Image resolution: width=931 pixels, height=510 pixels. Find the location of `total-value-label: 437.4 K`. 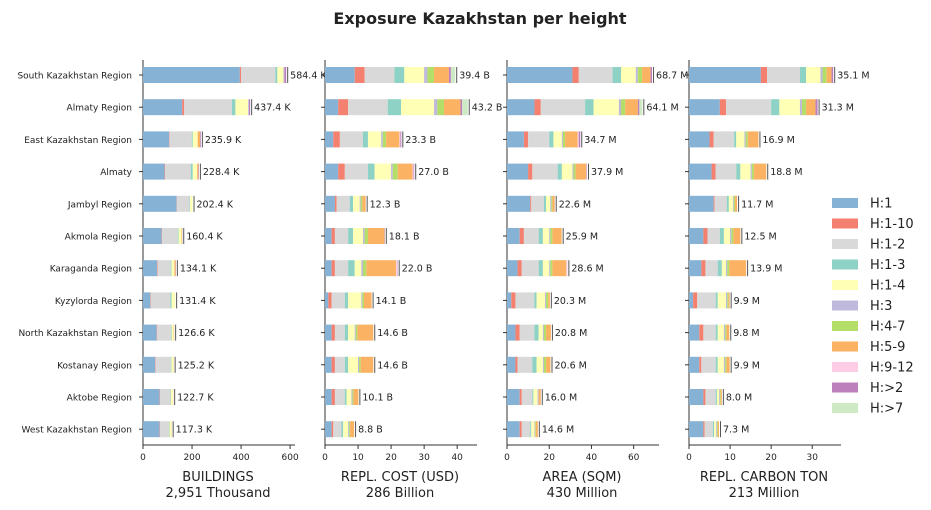

total-value-label: 437.4 K is located at coordinates (272, 108).